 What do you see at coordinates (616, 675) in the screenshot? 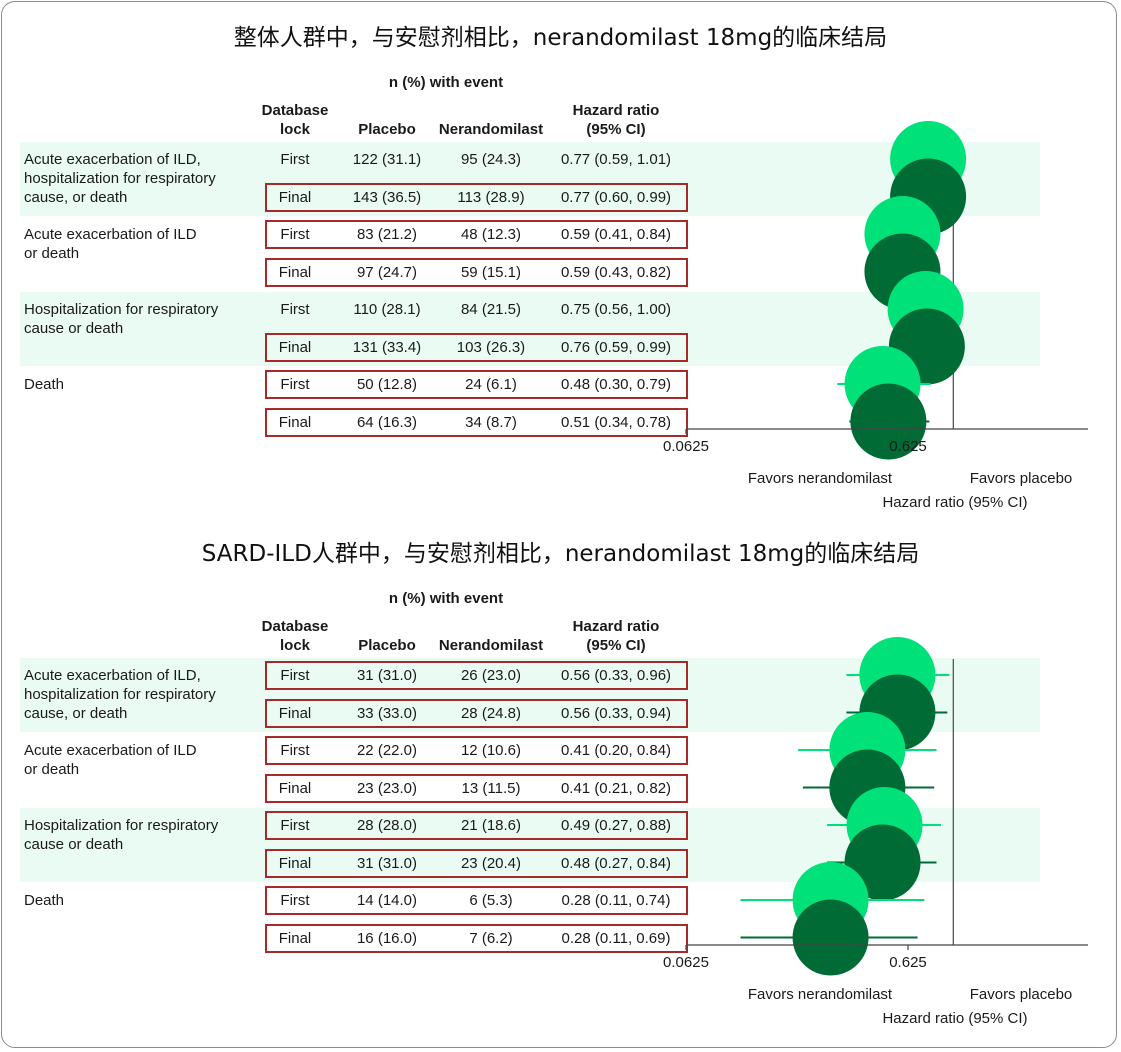
I see `hazard-ratio-cell: 0.56 (0.33, 0.96)` at bounding box center [616, 675].